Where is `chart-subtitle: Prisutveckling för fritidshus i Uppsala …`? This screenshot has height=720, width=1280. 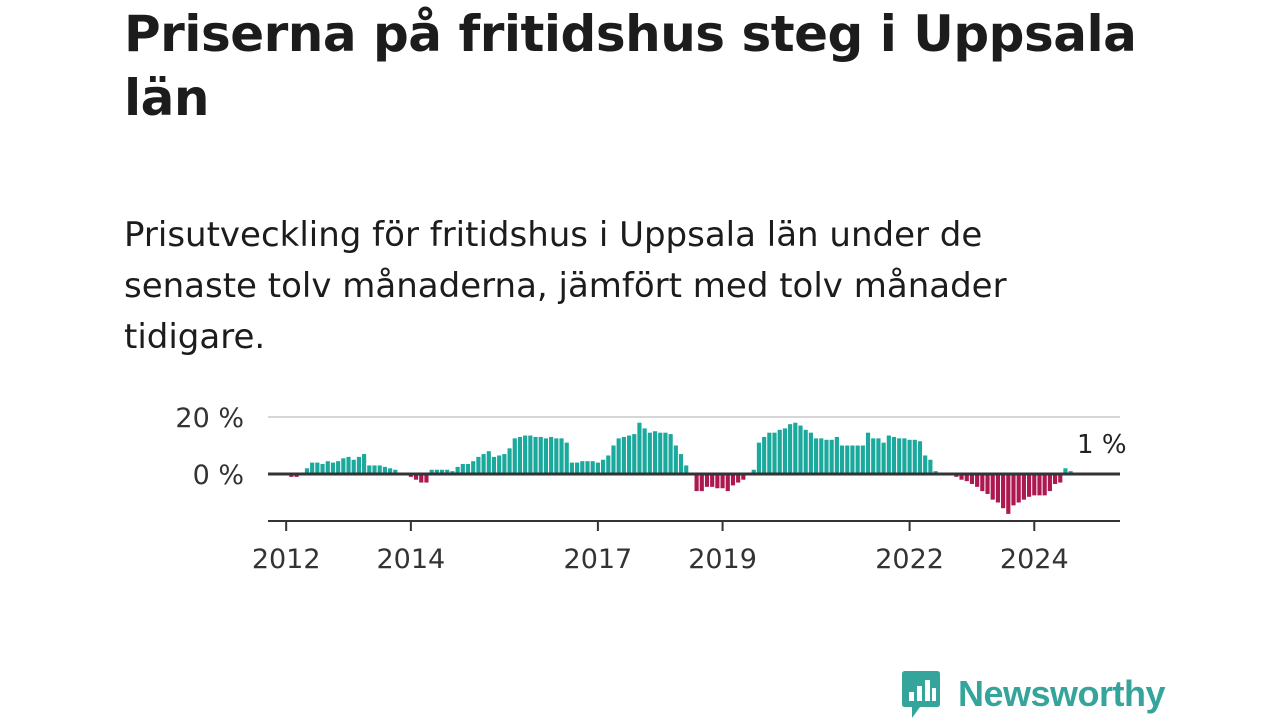 chart-subtitle: Prisutveckling för fritidshus i Uppsala … is located at coordinates (565, 286).